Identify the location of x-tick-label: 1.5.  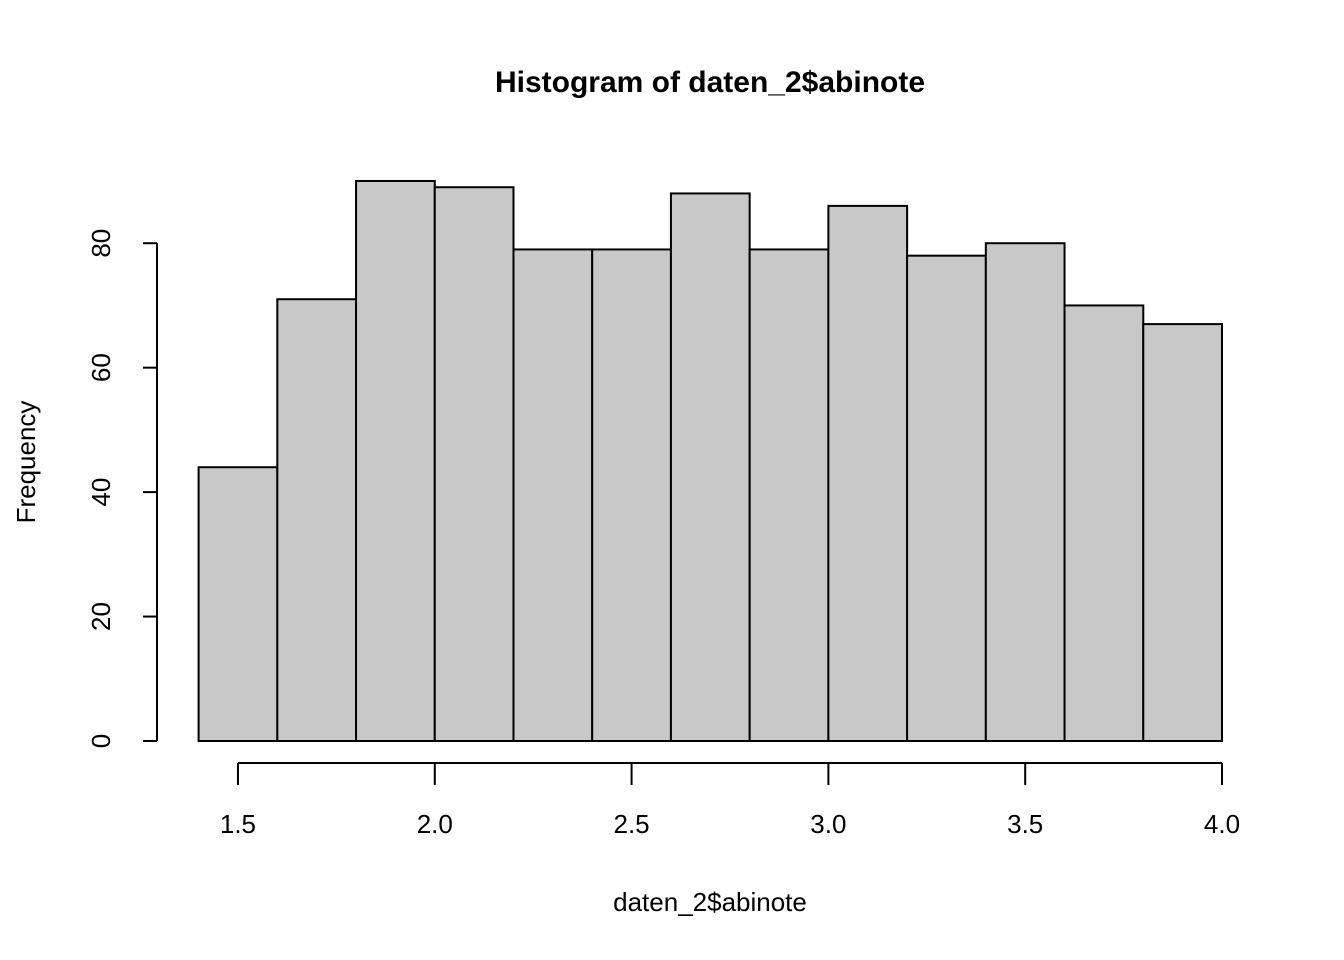
(238, 824).